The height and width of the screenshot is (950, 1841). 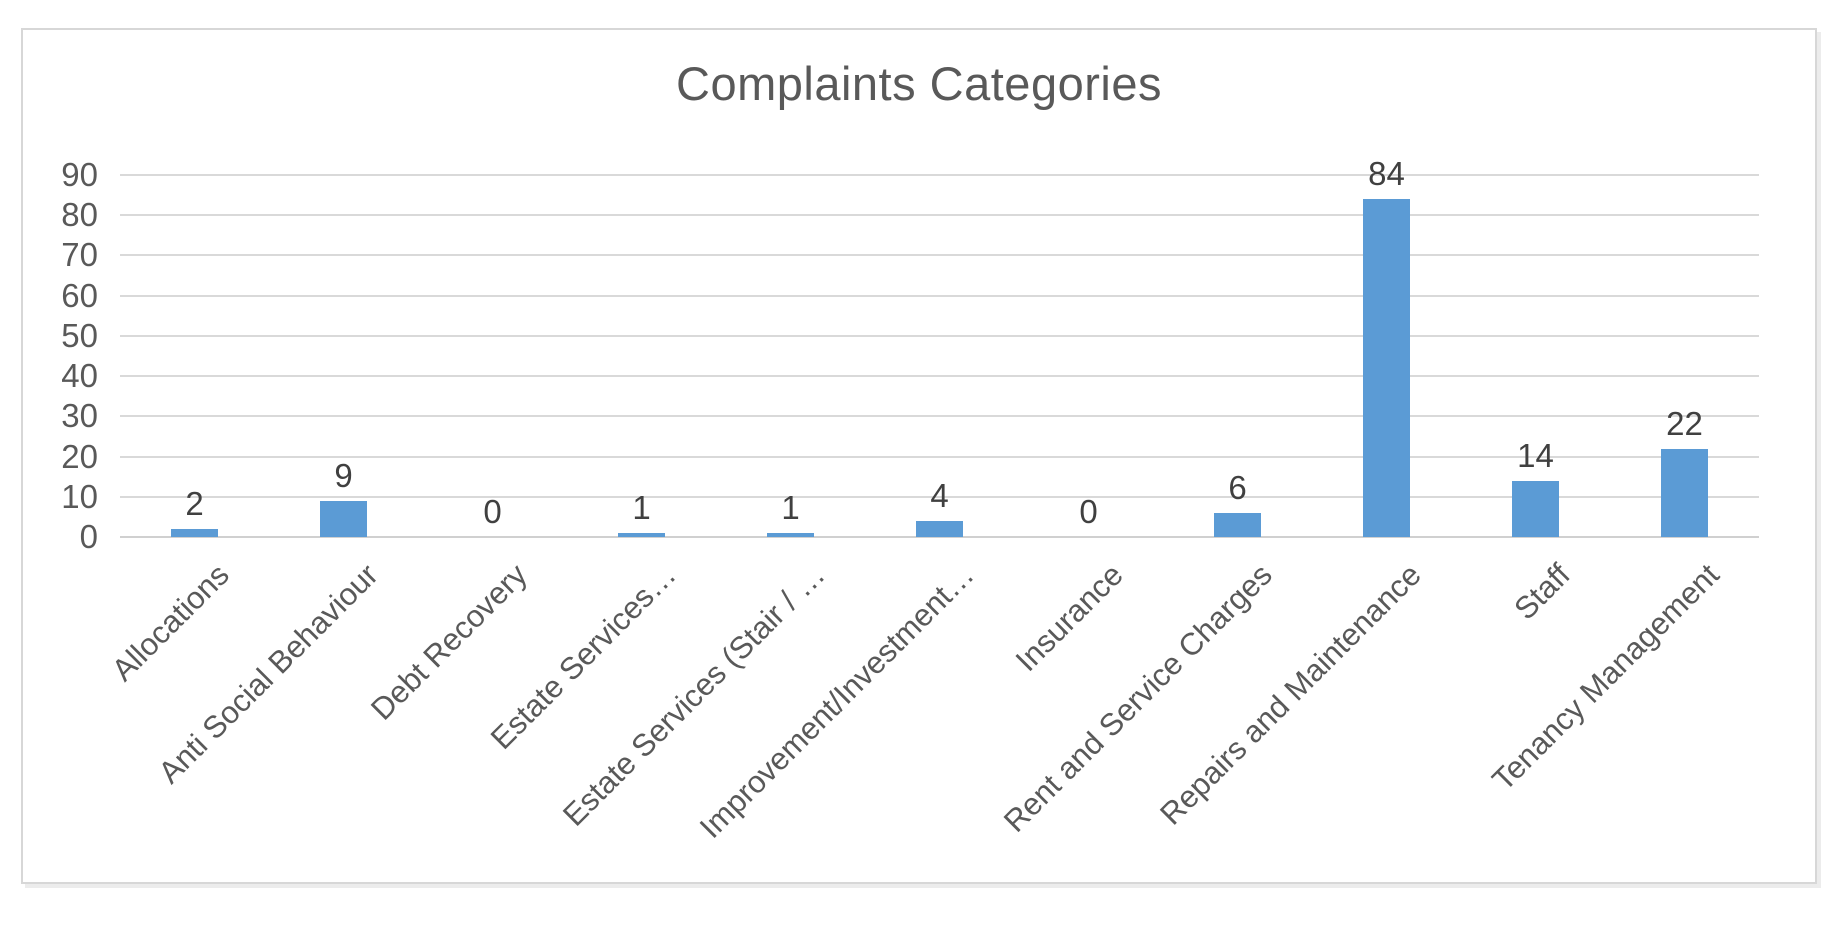 I want to click on y-axis-tick-label: 70, so click(x=79, y=255).